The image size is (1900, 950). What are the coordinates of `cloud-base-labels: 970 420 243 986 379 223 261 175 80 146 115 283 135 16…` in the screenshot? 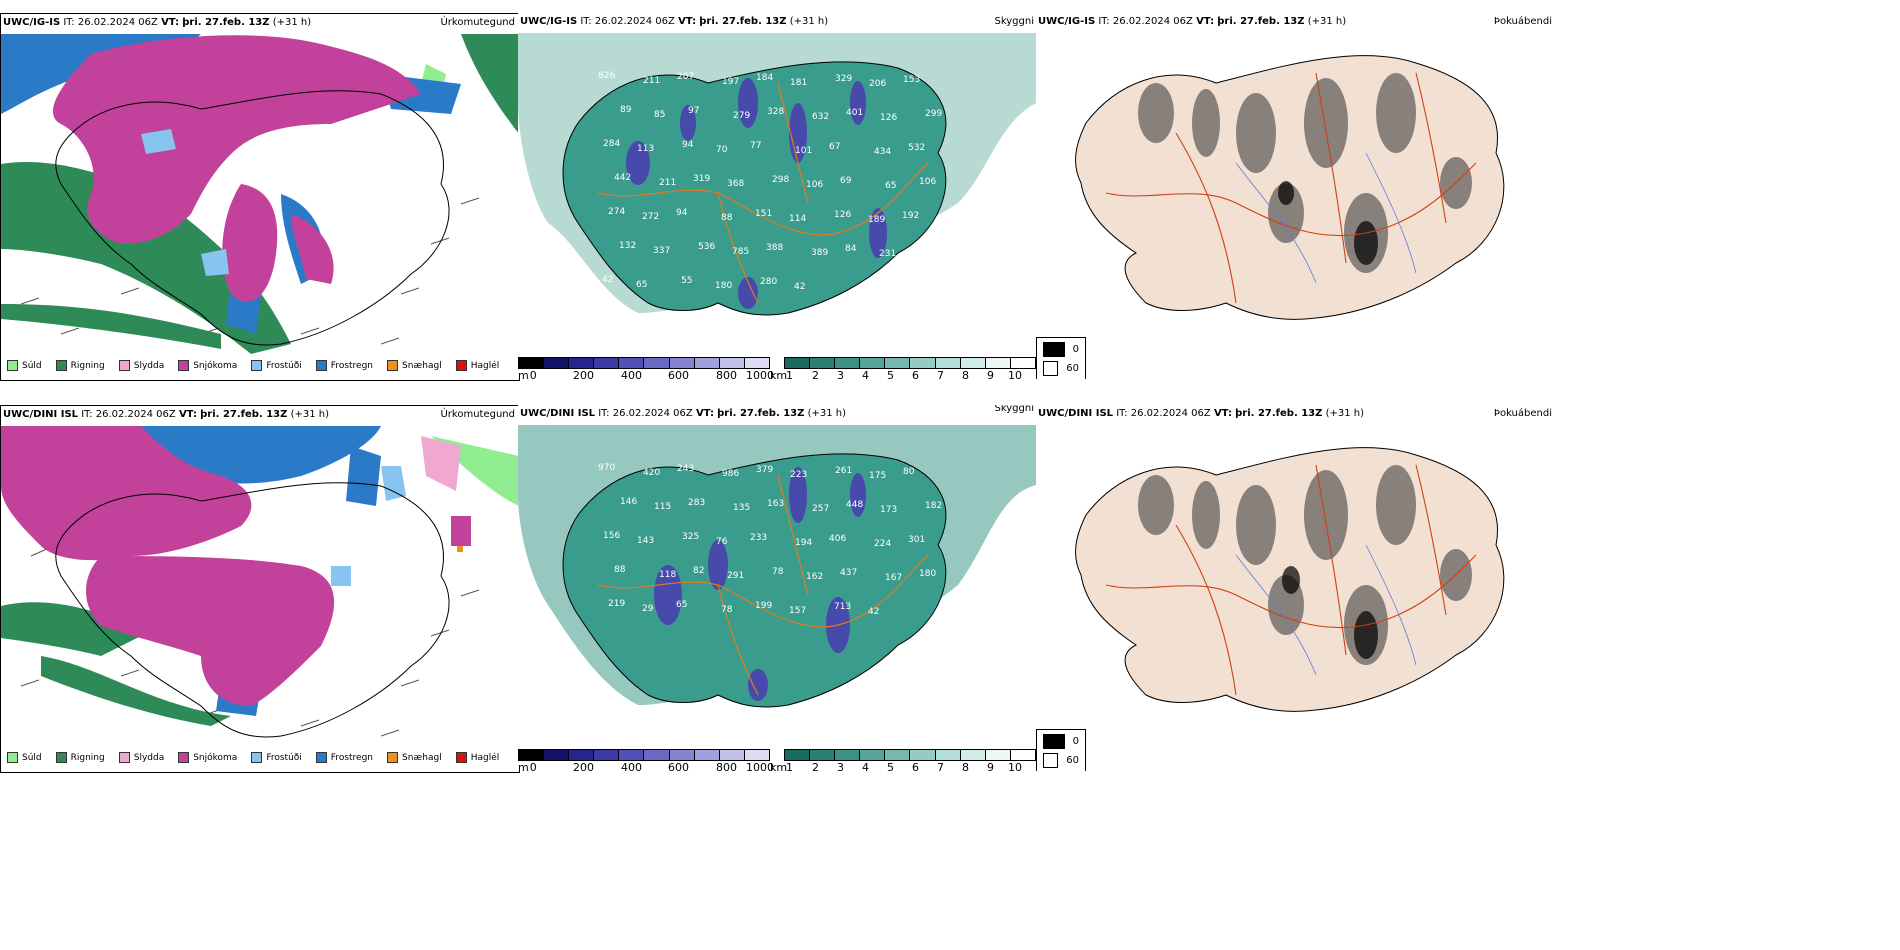 It's located at (770, 540).